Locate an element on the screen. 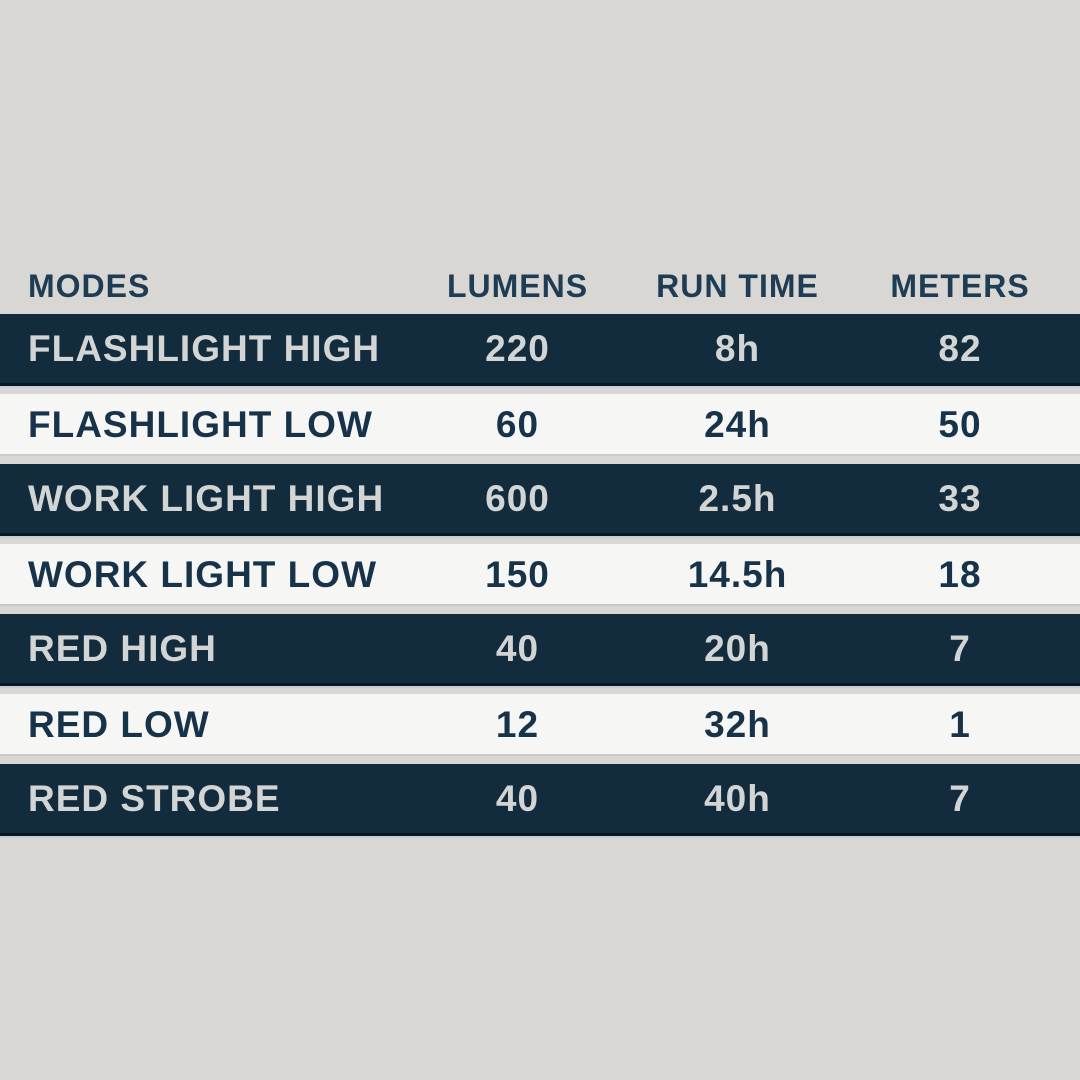  column-header-modes: MODES is located at coordinates (89, 286).